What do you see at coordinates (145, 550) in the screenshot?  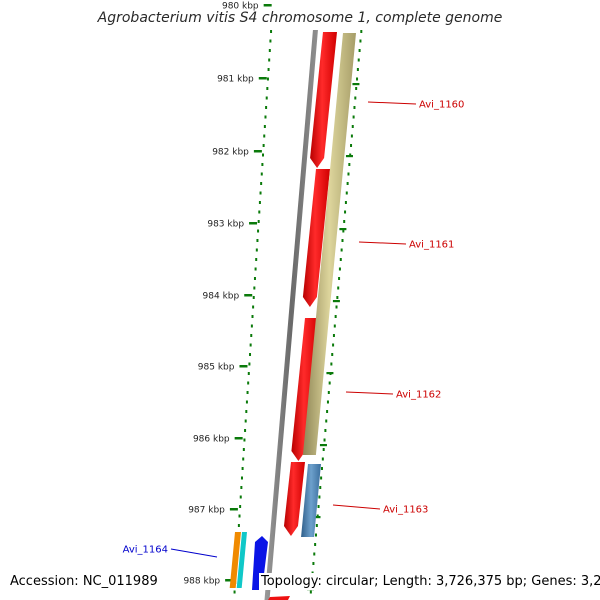 I see `gene-label-avi-1164: Avi_1164` at bounding box center [145, 550].